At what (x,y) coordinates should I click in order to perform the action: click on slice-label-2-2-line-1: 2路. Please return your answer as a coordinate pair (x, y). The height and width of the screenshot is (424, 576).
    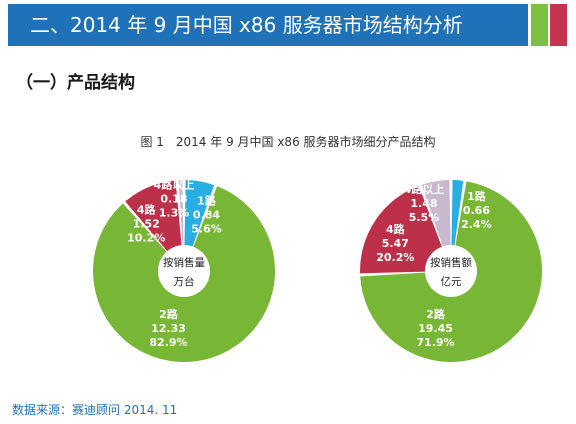
    Looking at the image, I should click on (436, 314).